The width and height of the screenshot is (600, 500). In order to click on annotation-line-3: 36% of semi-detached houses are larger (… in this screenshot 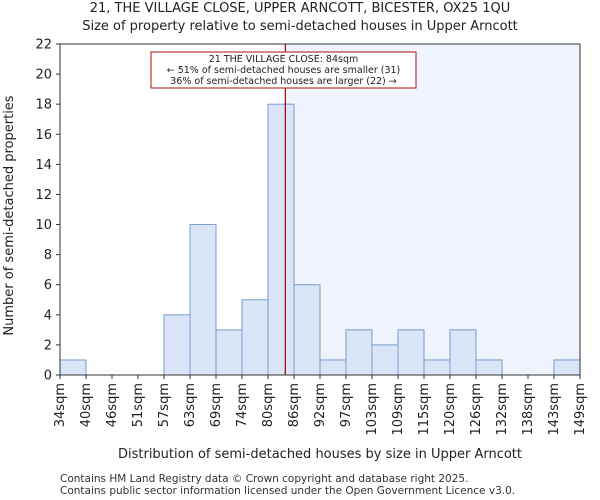, I will do `click(283, 81)`.